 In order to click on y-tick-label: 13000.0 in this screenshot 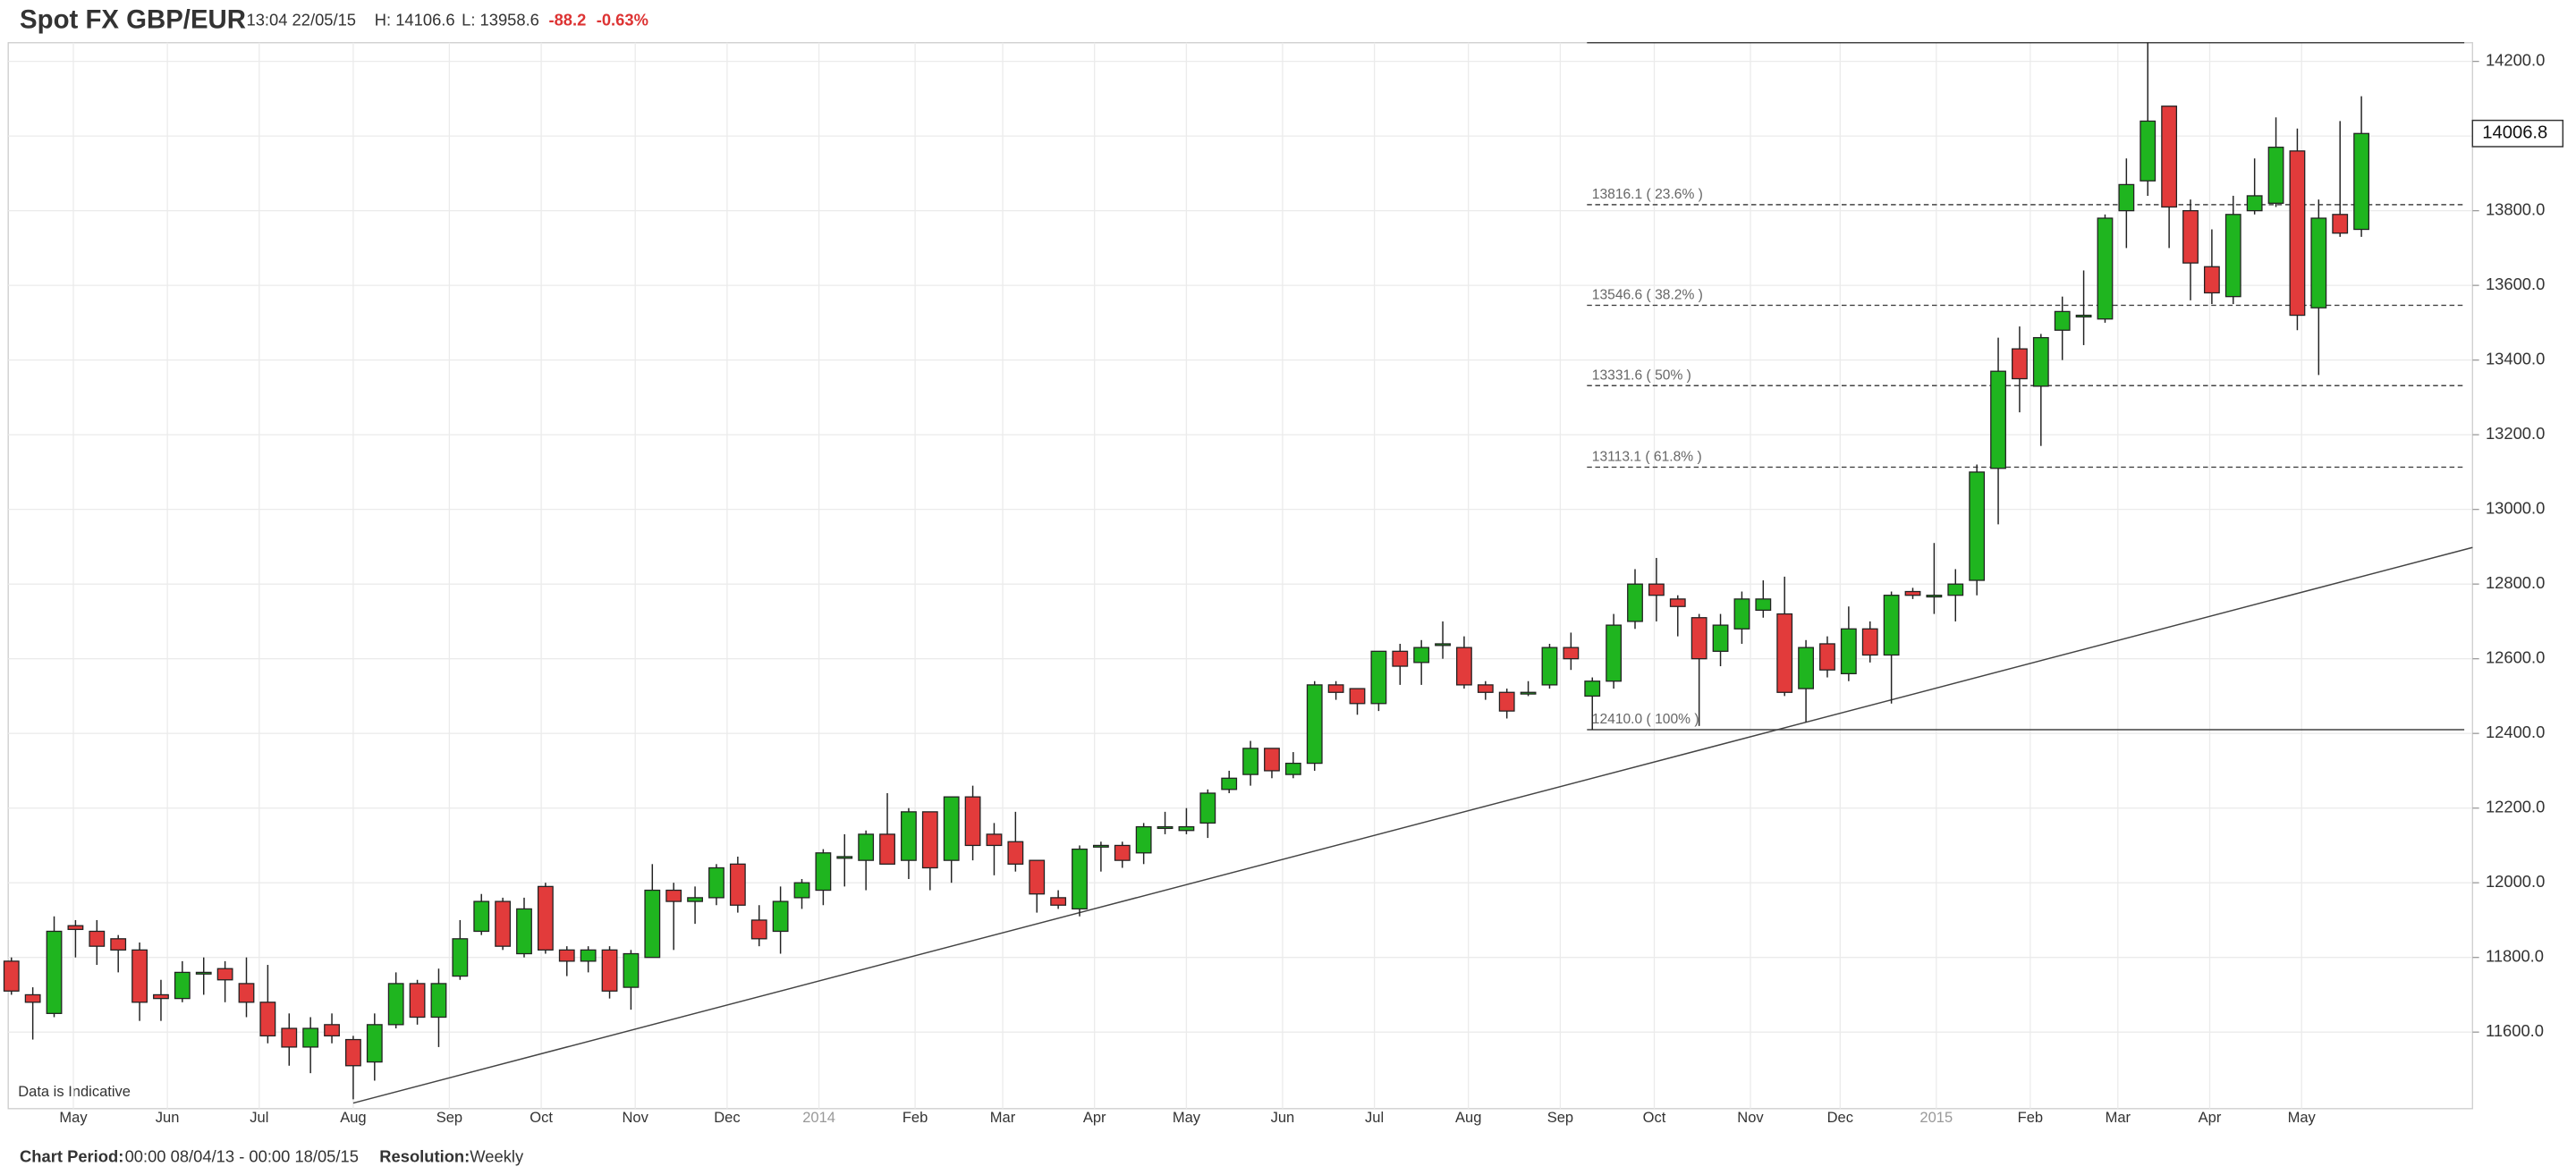, I will do `click(2515, 508)`.